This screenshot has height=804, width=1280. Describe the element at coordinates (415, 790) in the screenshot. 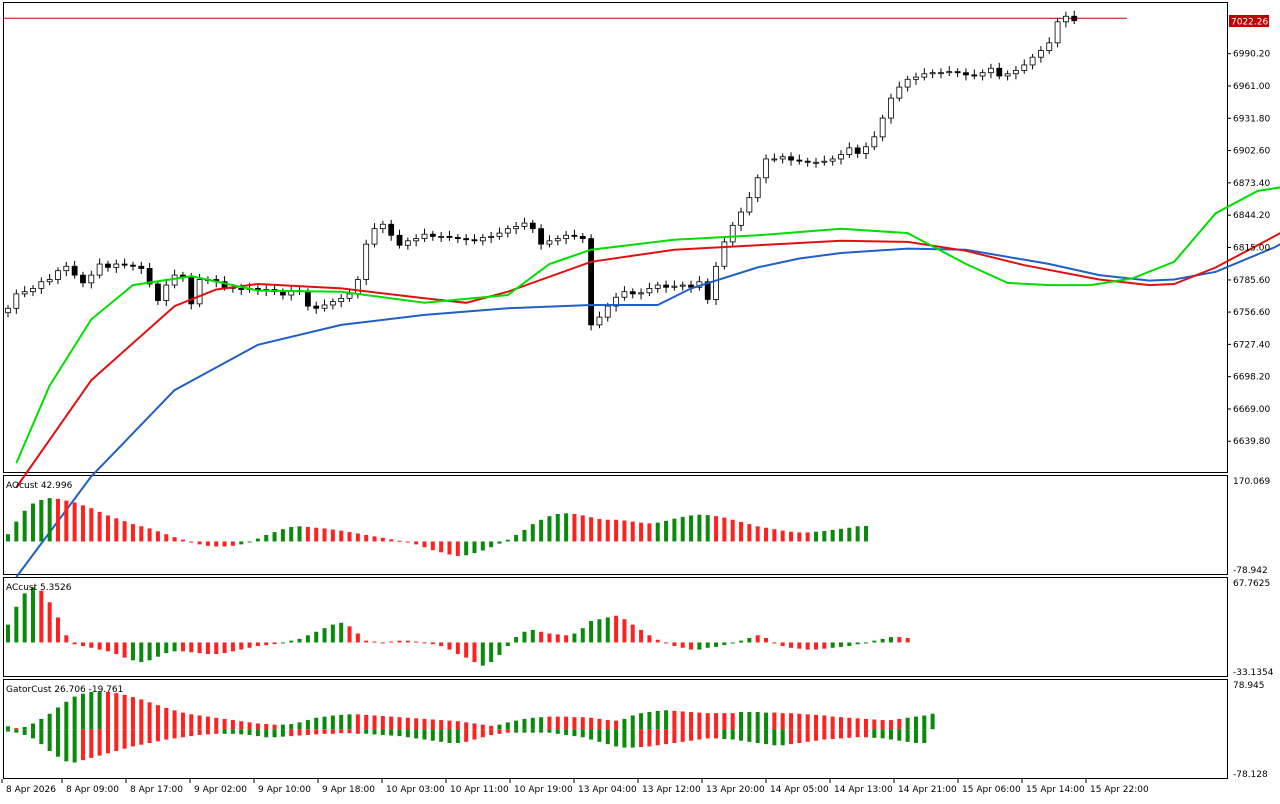

I see `x-tick-label: 10 Apr 03:00` at that location.